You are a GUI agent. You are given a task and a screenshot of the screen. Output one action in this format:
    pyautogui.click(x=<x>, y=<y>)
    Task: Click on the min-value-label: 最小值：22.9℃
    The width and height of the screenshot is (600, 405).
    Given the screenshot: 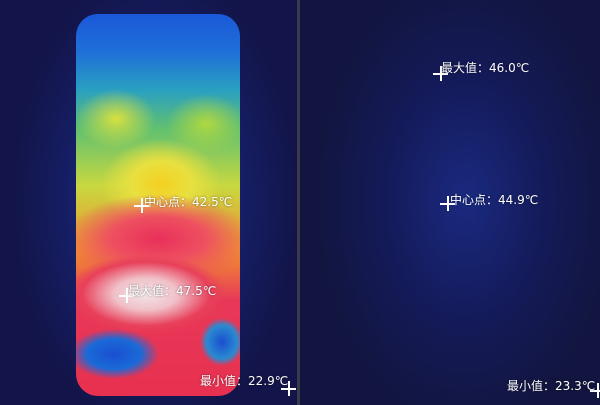 What is the action you would take?
    pyautogui.click(x=244, y=381)
    